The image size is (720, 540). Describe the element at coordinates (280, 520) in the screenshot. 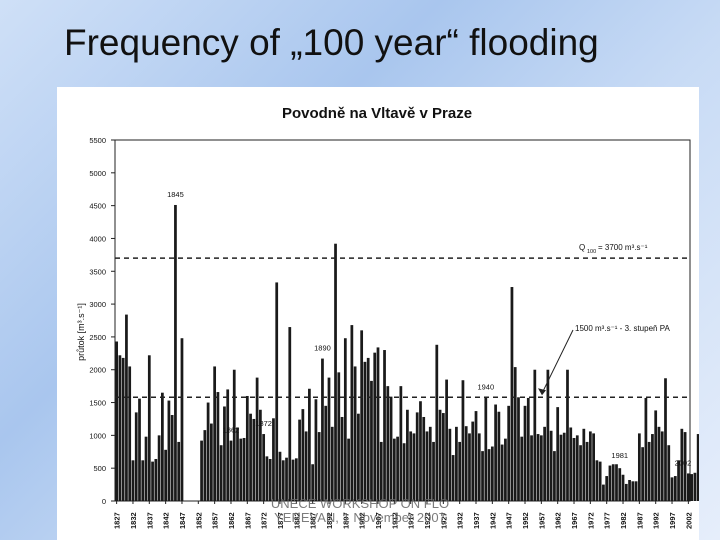

I see `x-tick-label: 1877` at that location.